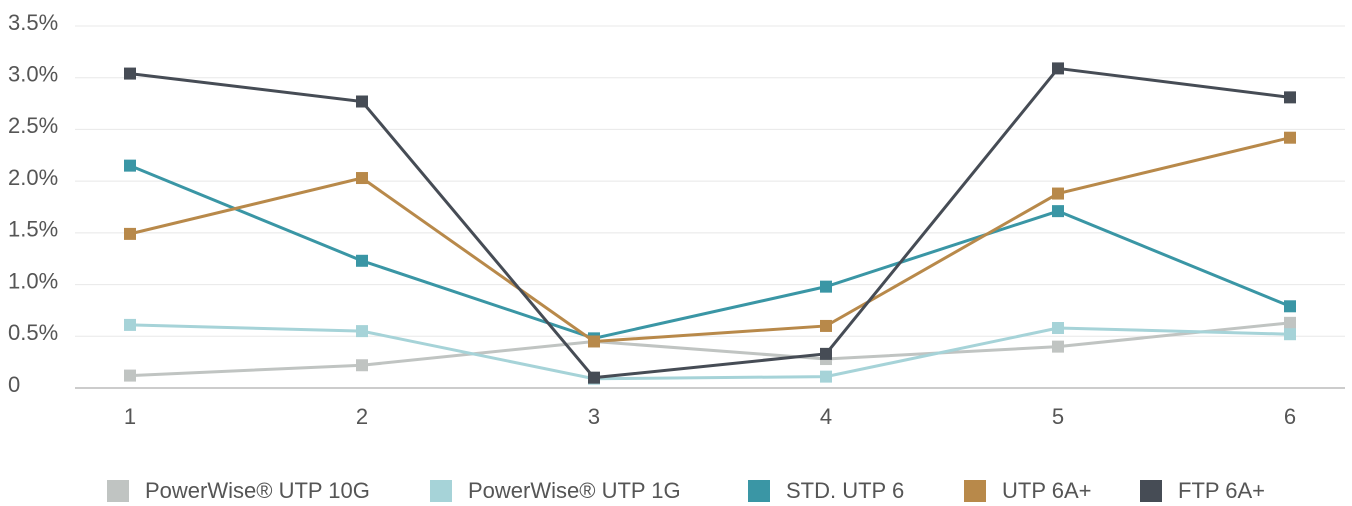 This screenshot has height=506, width=1352. I want to click on y-tick-label: 3.0%, so click(33, 74).